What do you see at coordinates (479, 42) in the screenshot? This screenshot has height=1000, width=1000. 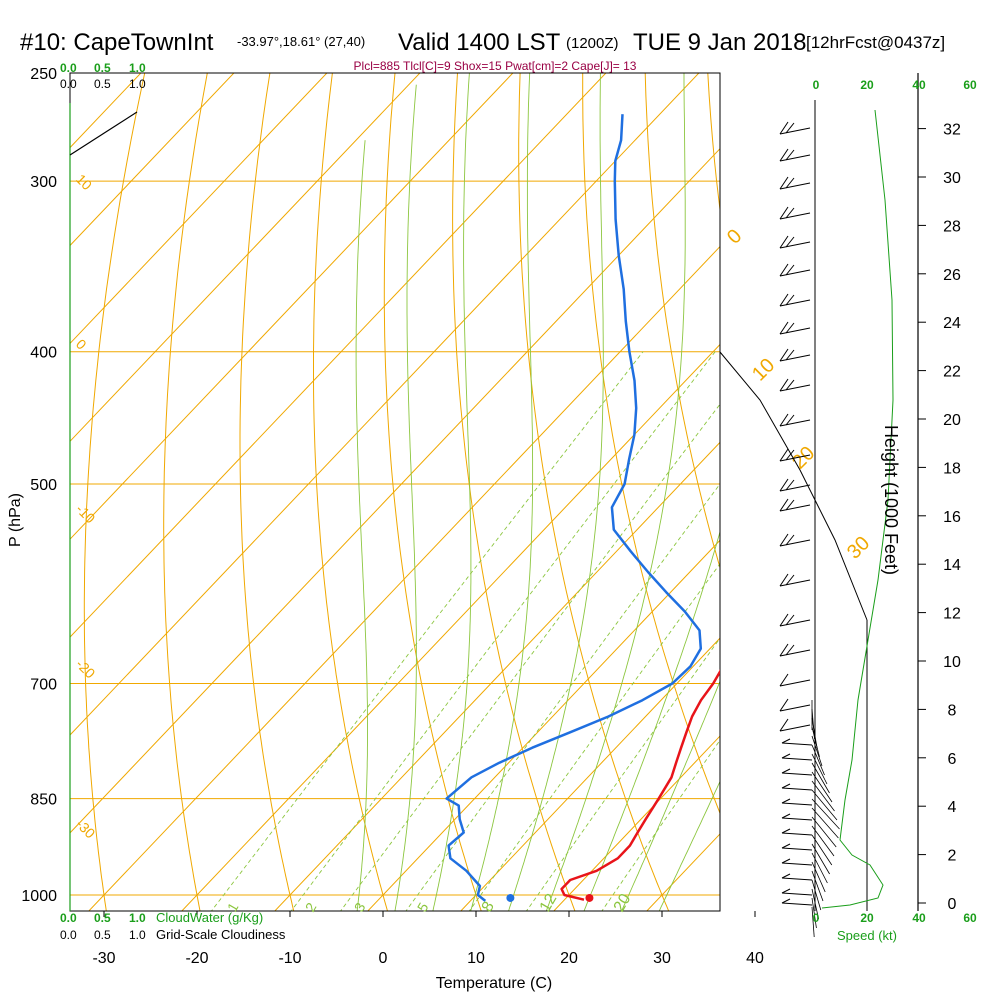 I see `valid-time: Valid 1400 LST` at bounding box center [479, 42].